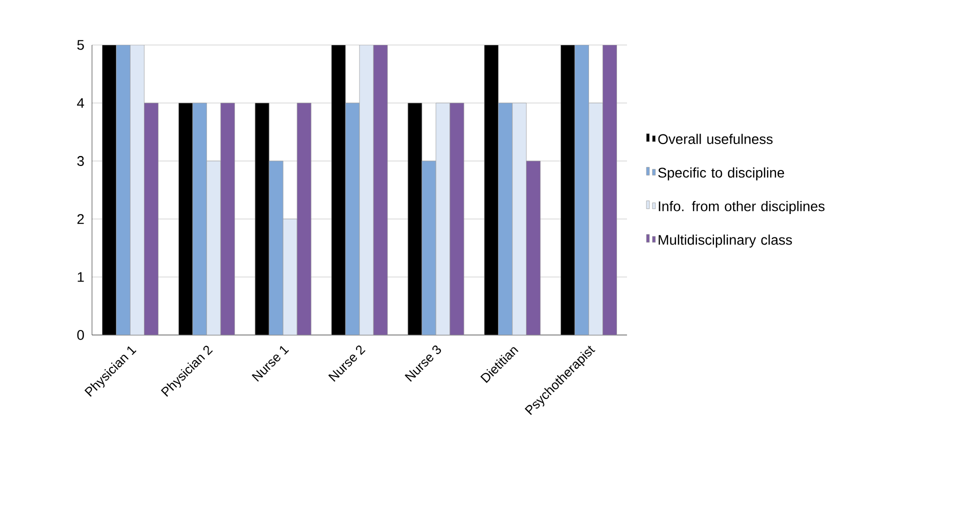 This screenshot has height=514, width=959. What do you see at coordinates (715, 139) in the screenshot?
I see `legend-label: Overall usefulness` at bounding box center [715, 139].